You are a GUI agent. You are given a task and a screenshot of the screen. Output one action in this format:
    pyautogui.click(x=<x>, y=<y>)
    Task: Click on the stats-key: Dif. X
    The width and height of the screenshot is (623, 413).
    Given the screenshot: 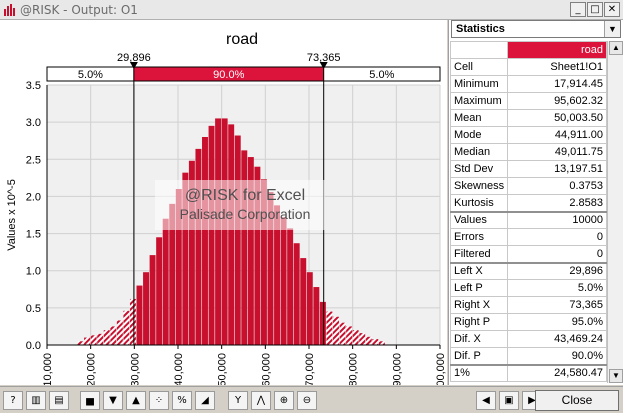 What is the action you would take?
    pyautogui.click(x=479, y=339)
    